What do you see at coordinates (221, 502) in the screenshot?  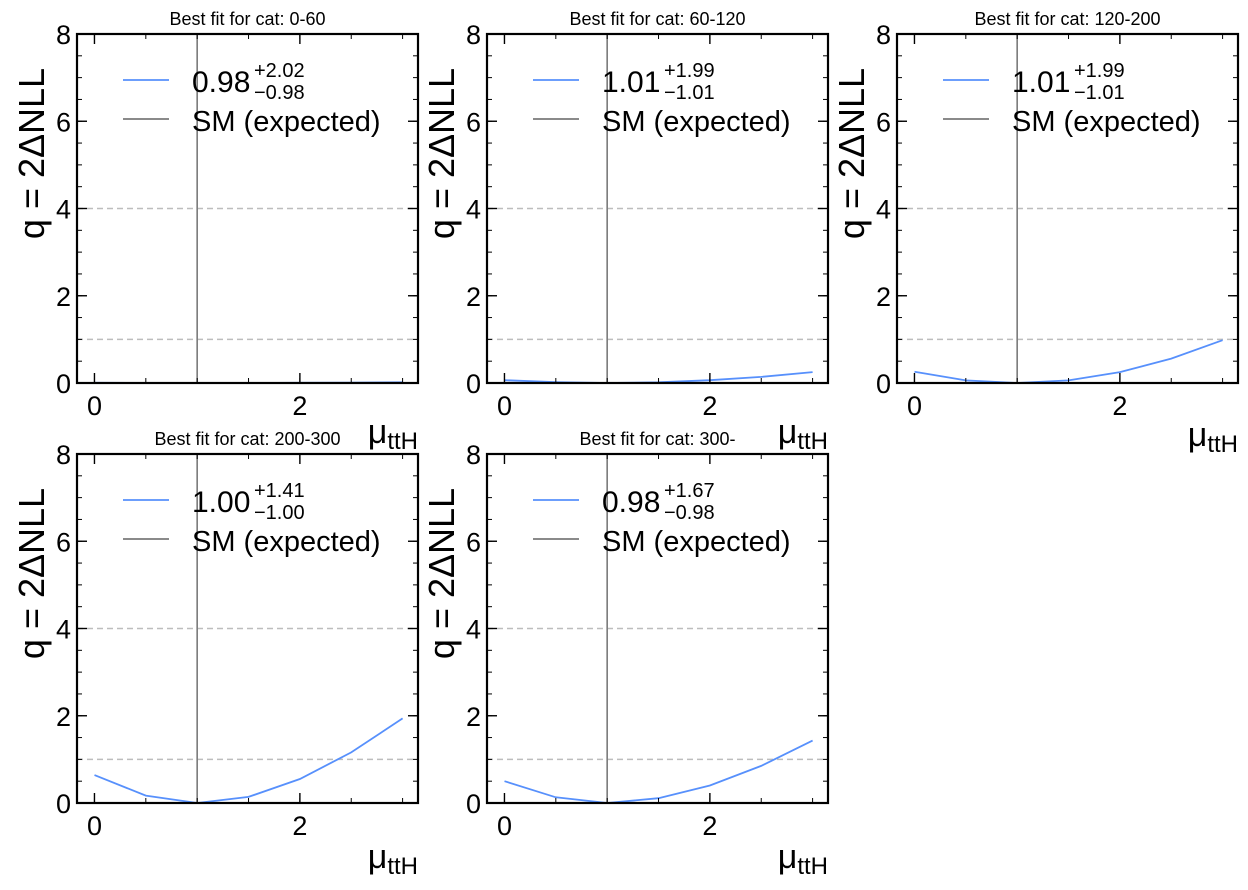 I see `legend-fit-value: 1.00` at bounding box center [221, 502].